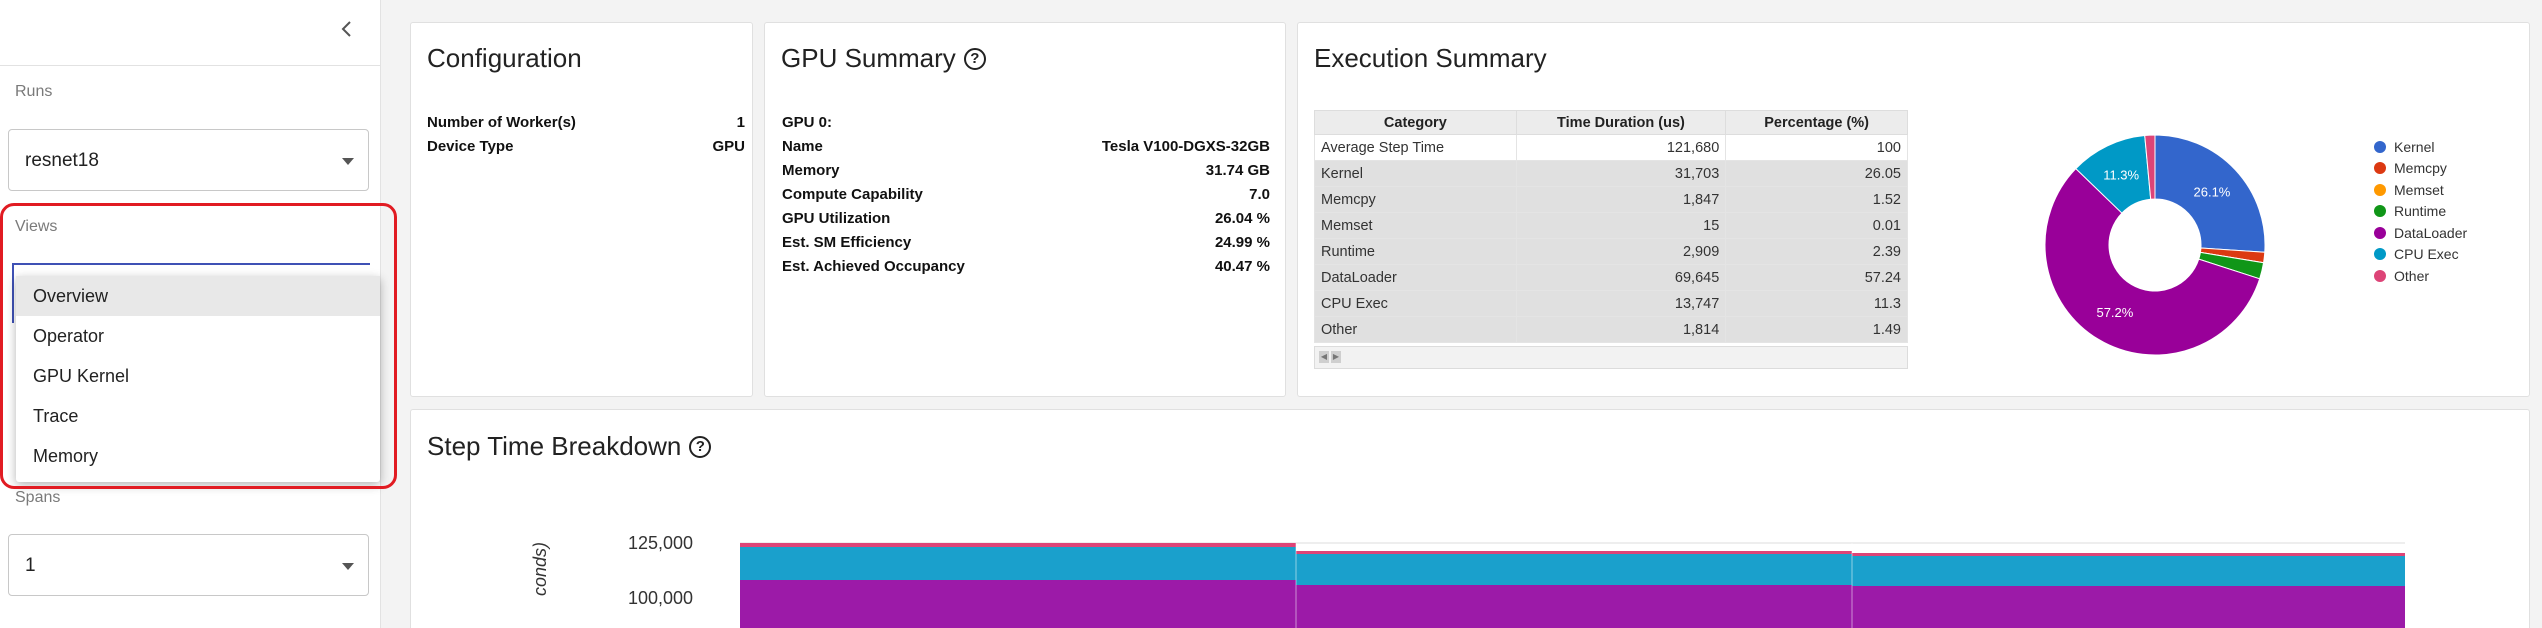  I want to click on cell-category: DataLoader, so click(1415, 277).